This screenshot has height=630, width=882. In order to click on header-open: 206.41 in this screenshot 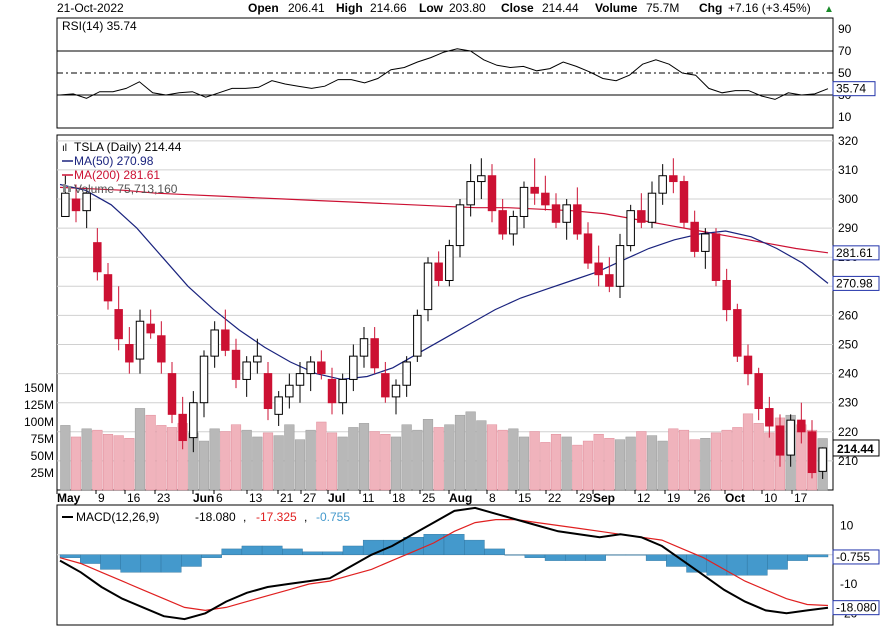, I will do `click(306, 8)`.